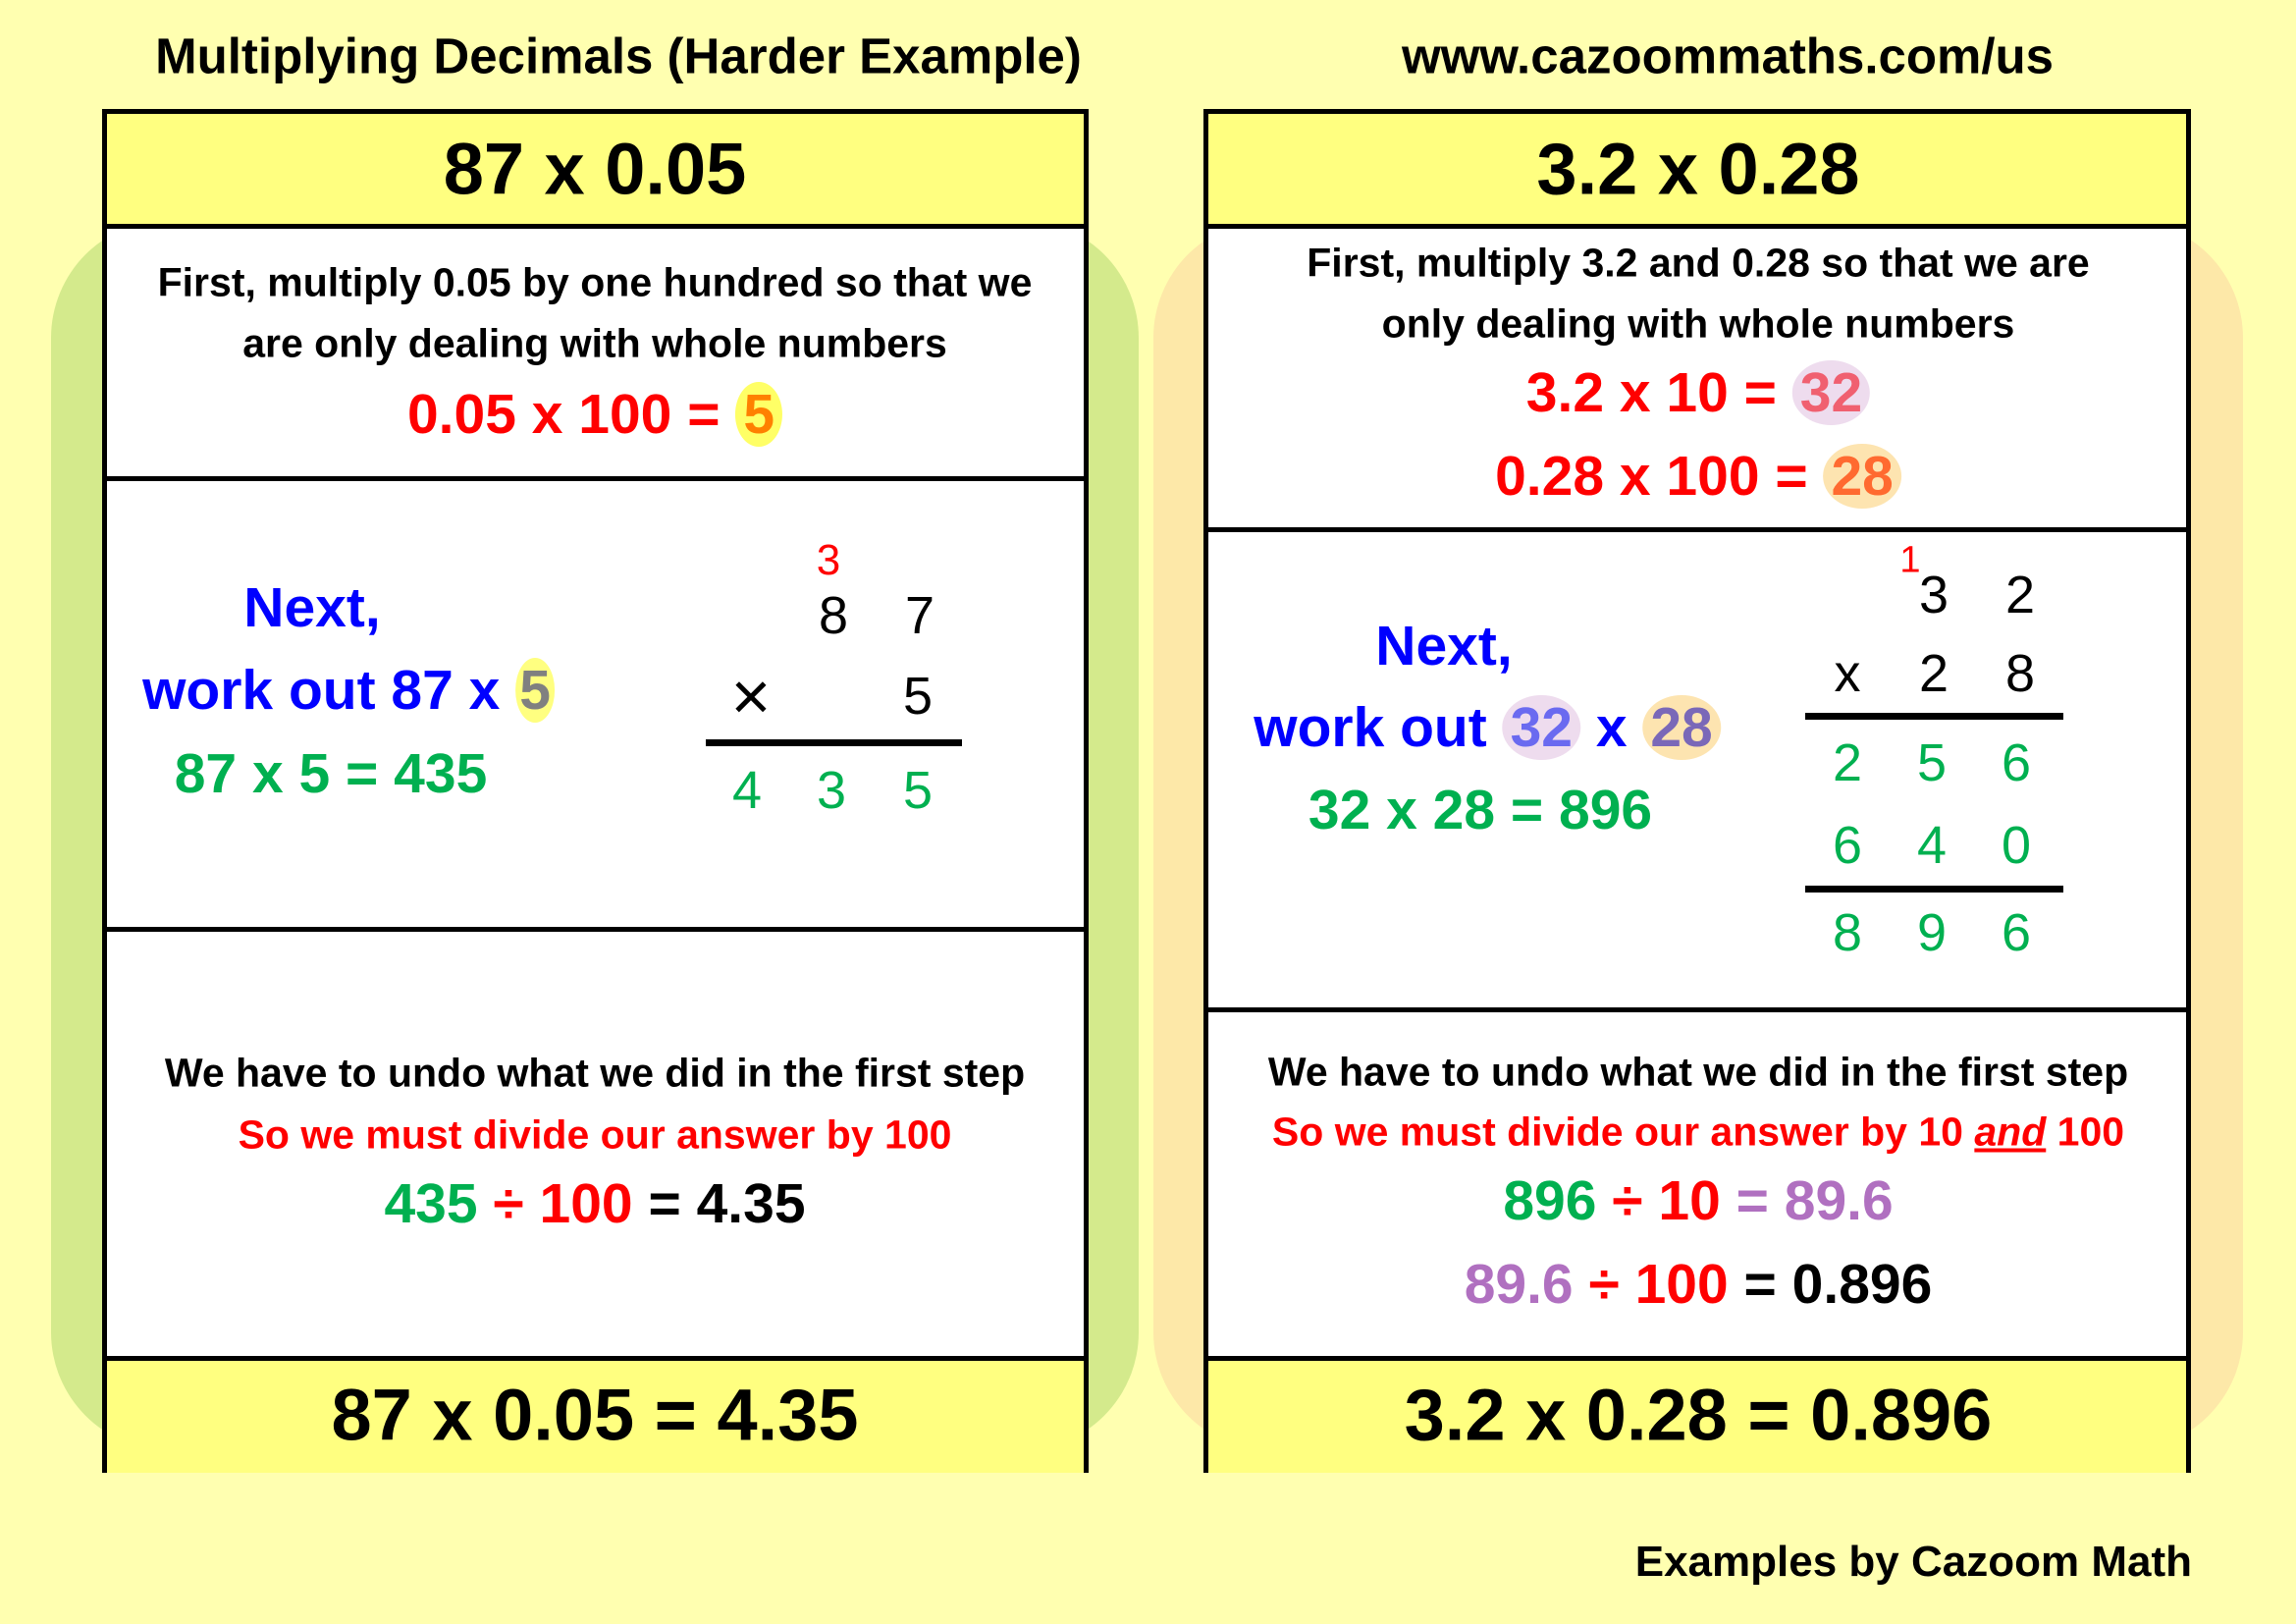 This screenshot has width=2296, height=1624. Describe the element at coordinates (1480, 810) in the screenshot. I see `right-product-equation: 32 x 28 = 896` at that location.